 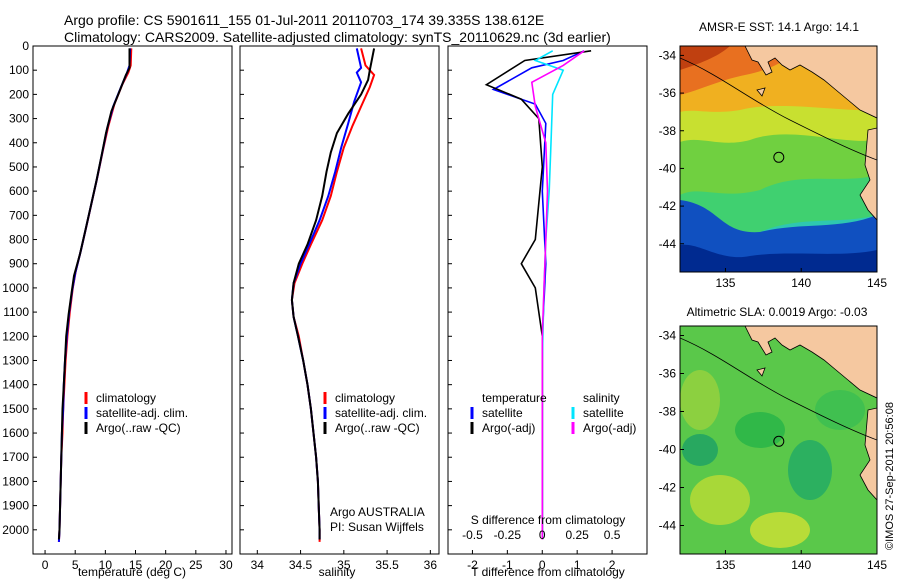 I want to click on legend-title-temperature: temperature, so click(x=514, y=398).